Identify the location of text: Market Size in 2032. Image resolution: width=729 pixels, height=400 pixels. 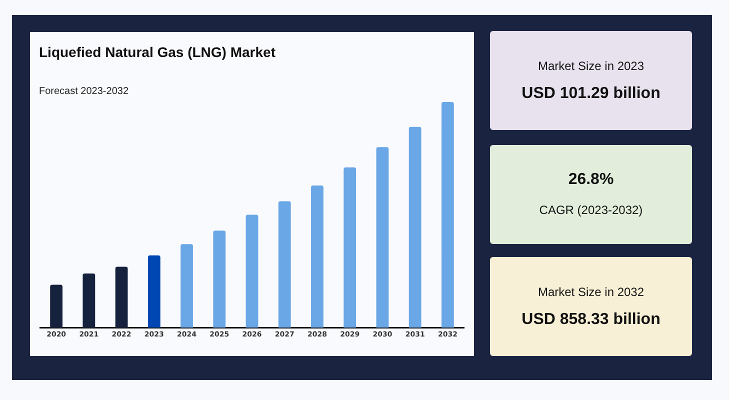
(591, 291).